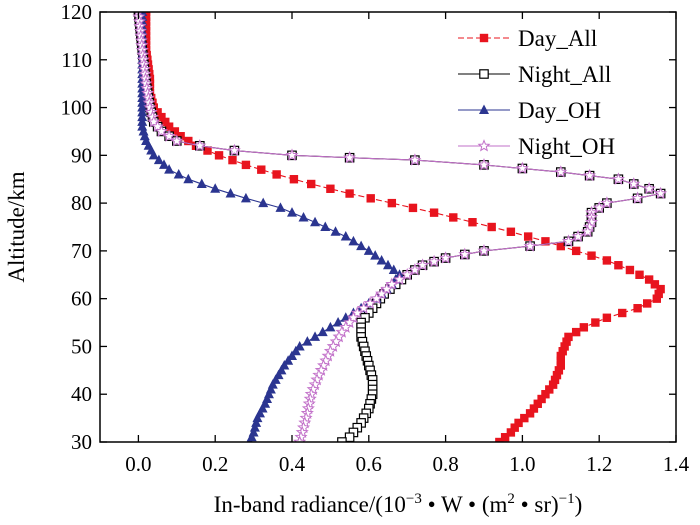 Image resolution: width=700 pixels, height=525 pixels. Describe the element at coordinates (138, 464) in the screenshot. I see `x-tick-label: 0.0` at that location.